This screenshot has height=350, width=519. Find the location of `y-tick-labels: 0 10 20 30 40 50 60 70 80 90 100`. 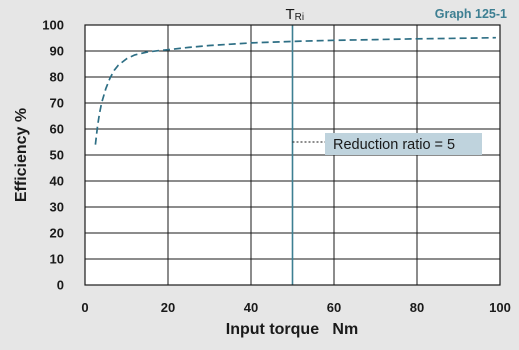

y-tick-labels: 0 10 20 30 40 50 60 70 80 90 100 is located at coordinates (53, 155).